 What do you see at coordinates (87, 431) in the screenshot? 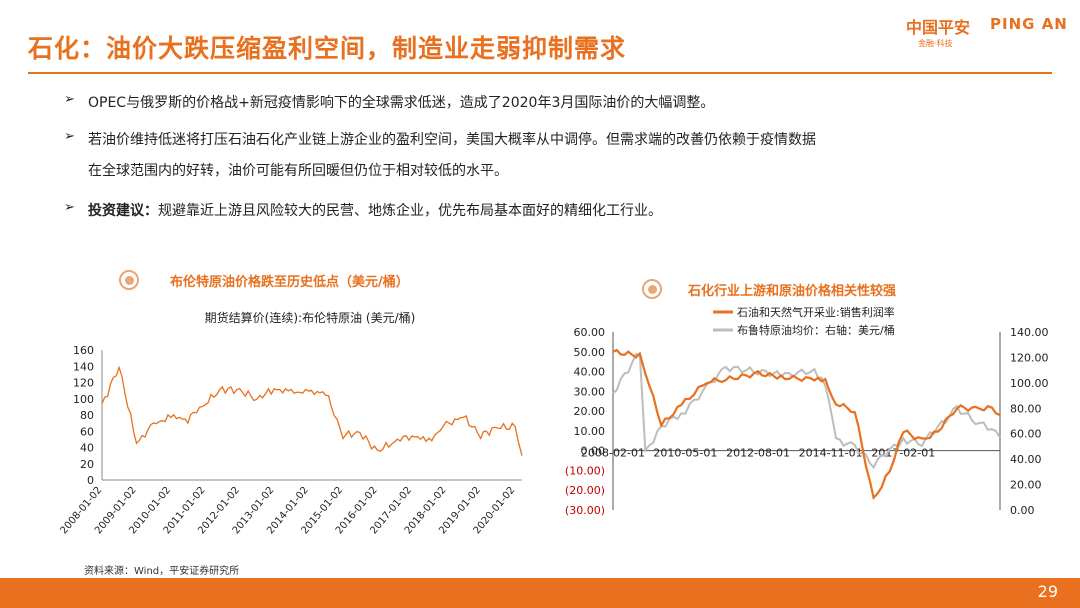
I see `y-tick-label: 60` at bounding box center [87, 431].